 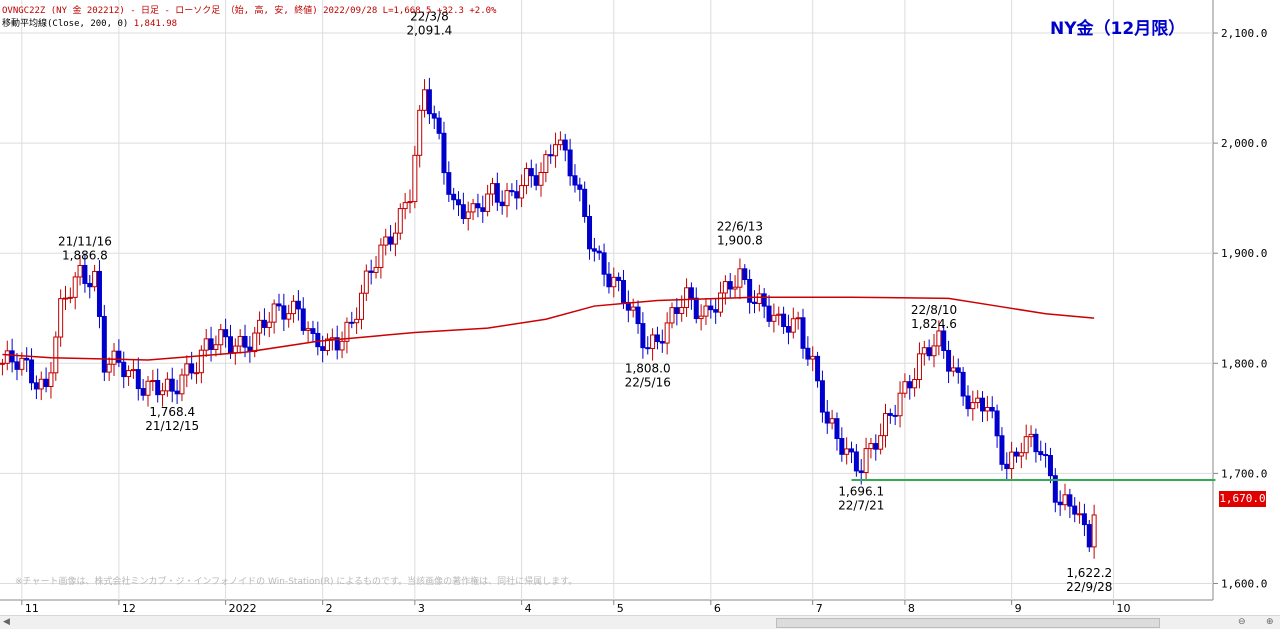 I want to click on horizontal-scrollbar: ◀ ⊖ ⊕, so click(x=640, y=622).